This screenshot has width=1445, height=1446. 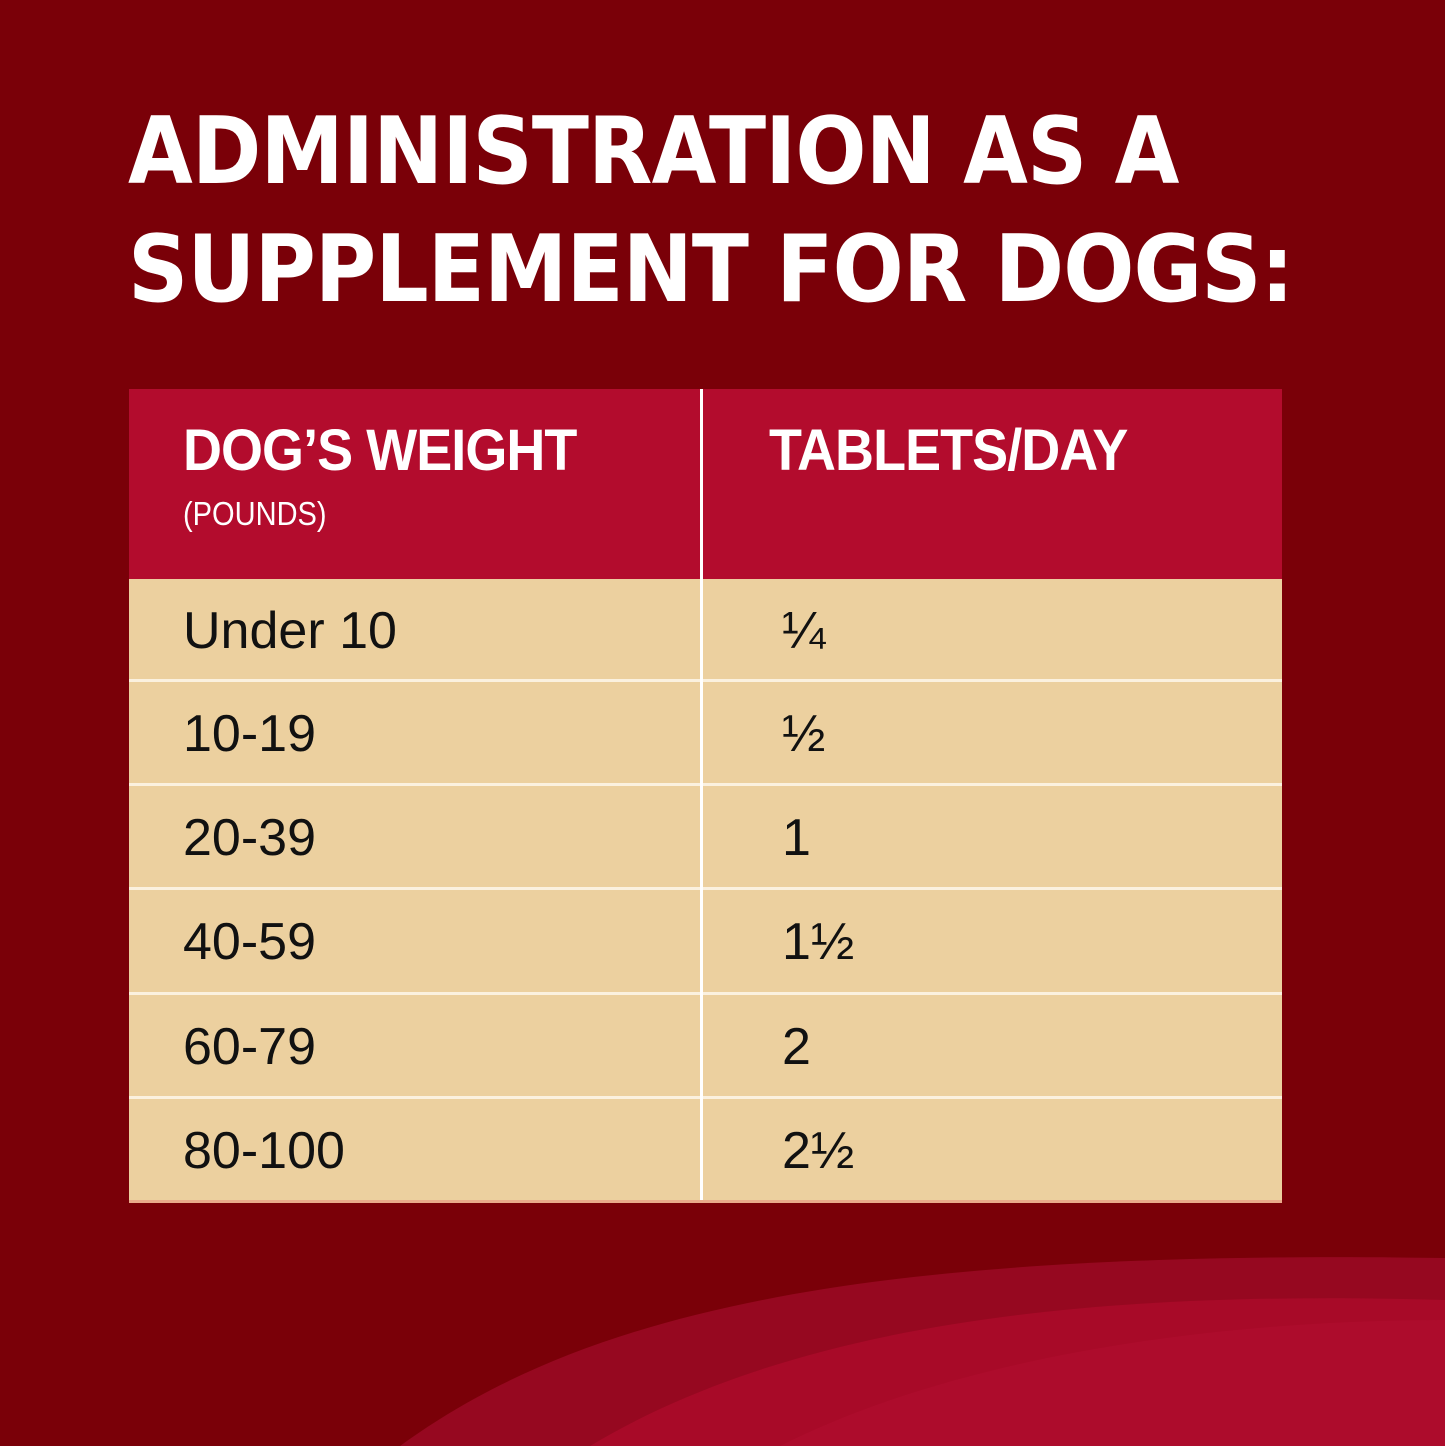 What do you see at coordinates (796, 838) in the screenshot?
I see `cell-tablets: 1` at bounding box center [796, 838].